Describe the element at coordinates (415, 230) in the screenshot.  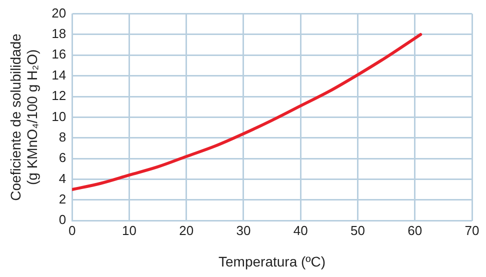
I see `x-tick-label: 60` at that location.